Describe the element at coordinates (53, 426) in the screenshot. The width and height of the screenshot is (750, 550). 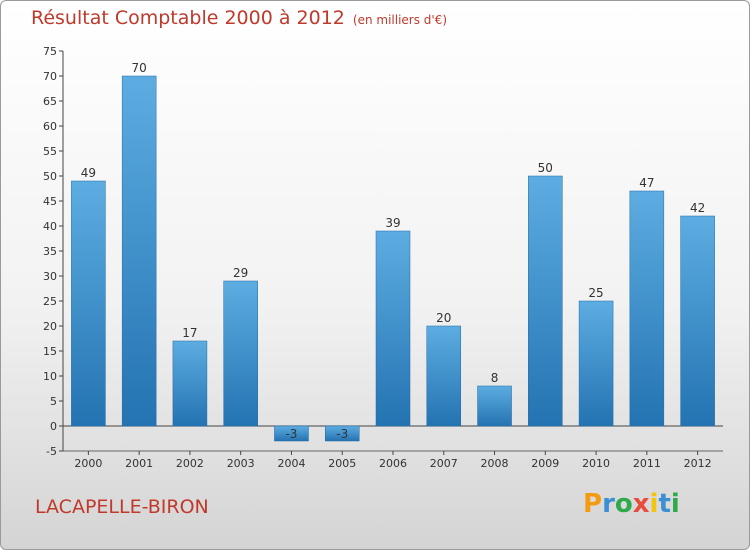
I see `y-tick-label: 0` at that location.